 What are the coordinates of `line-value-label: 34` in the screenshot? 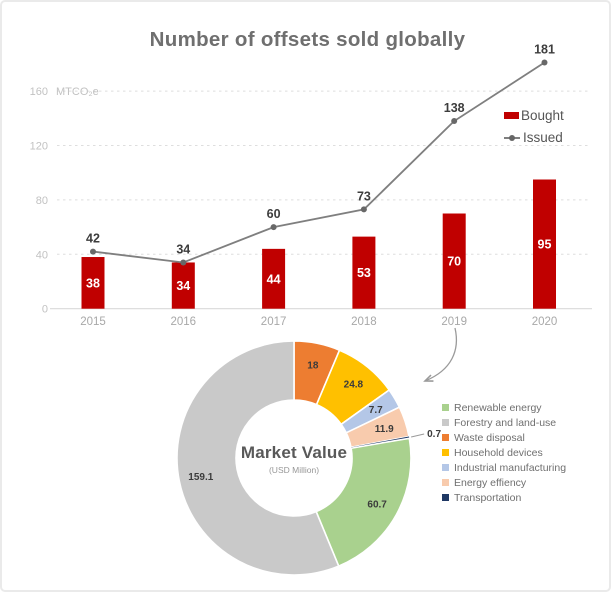 It's located at (183, 249).